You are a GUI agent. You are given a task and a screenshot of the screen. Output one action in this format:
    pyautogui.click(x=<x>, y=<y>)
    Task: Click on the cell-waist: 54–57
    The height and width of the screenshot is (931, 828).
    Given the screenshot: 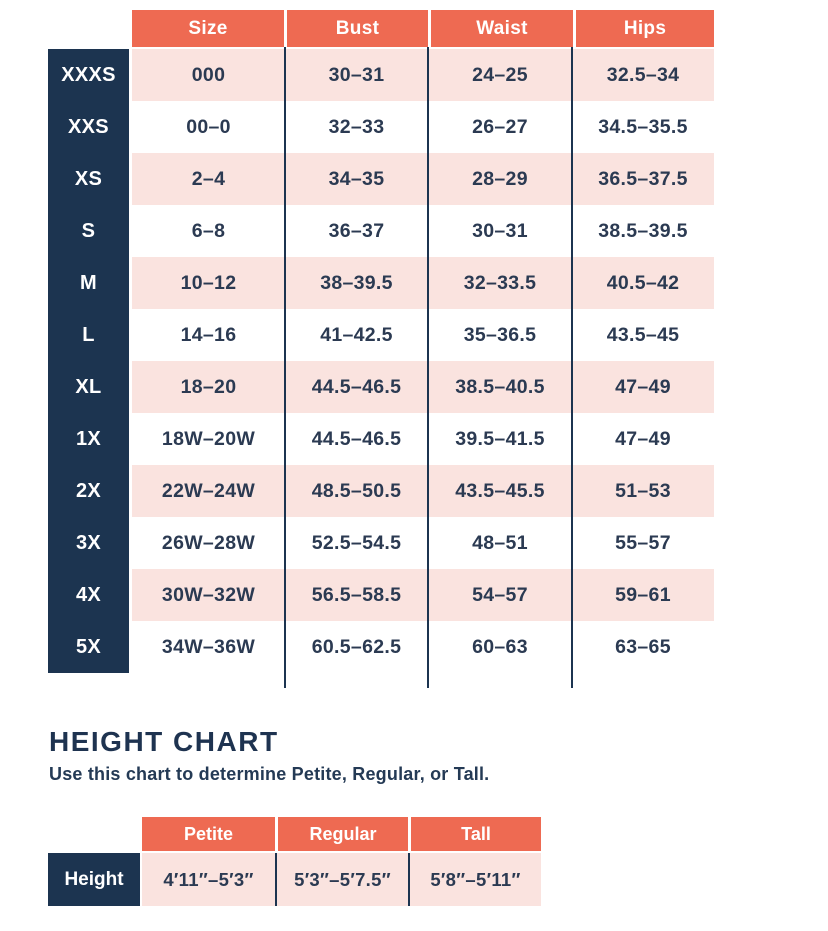 What is the action you would take?
    pyautogui.click(x=500, y=594)
    